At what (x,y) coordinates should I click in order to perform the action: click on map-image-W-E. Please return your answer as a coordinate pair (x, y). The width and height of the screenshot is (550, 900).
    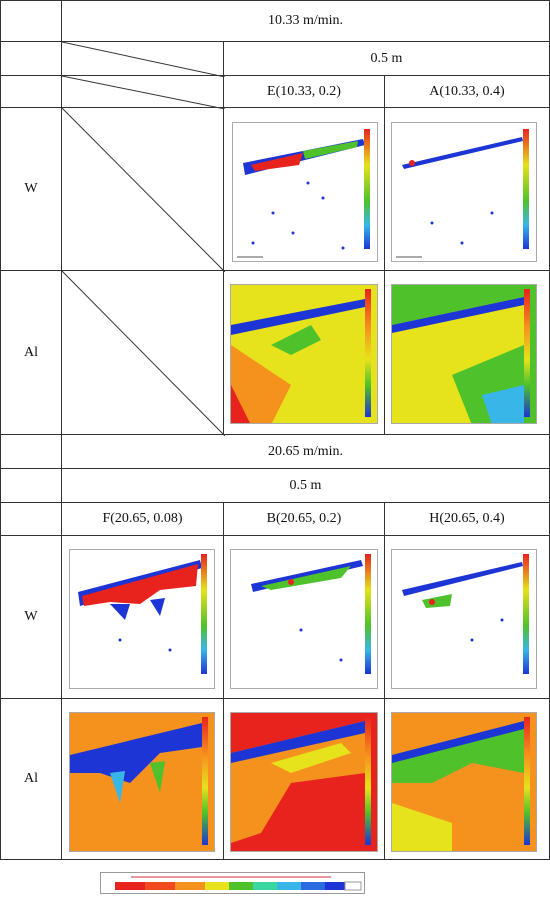
    Looking at the image, I should click on (305, 192).